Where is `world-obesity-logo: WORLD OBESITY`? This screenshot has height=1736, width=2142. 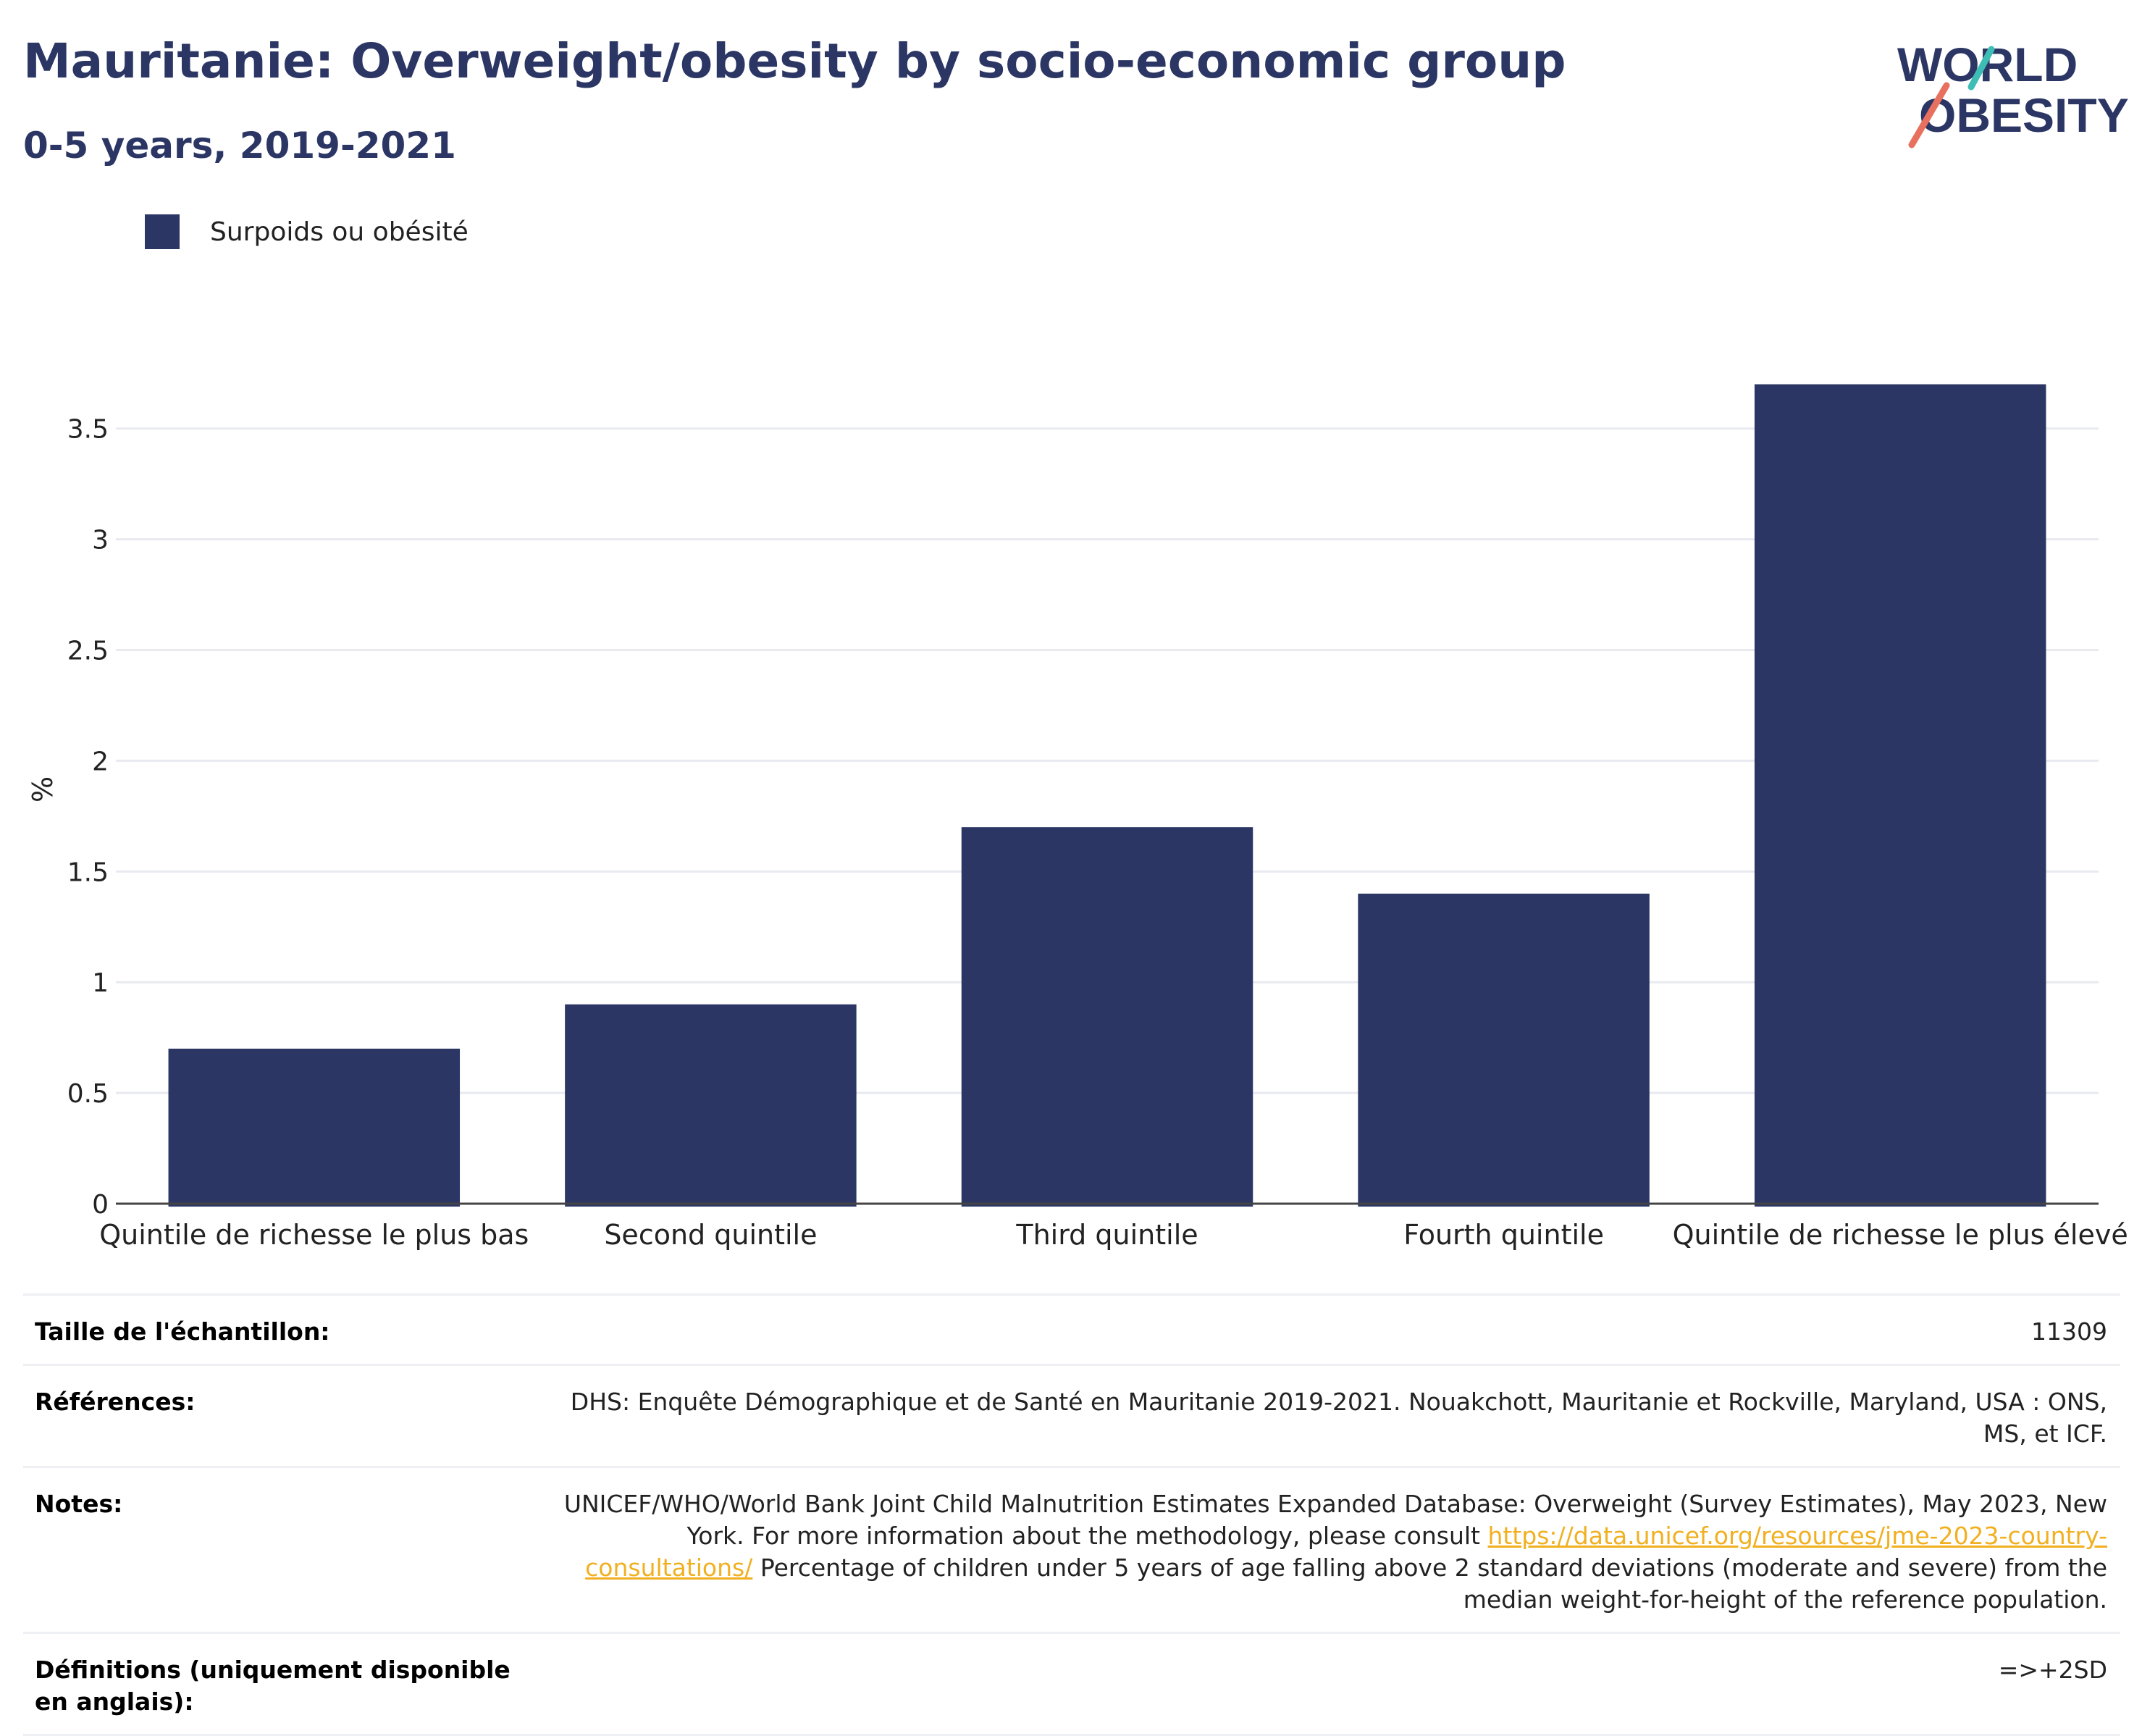 world-obesity-logo: WORLD OBESITY is located at coordinates (2013, 93).